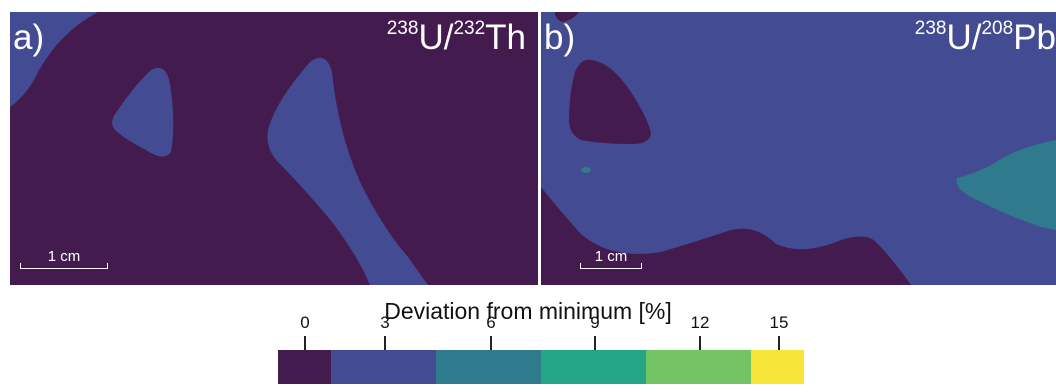  What do you see at coordinates (611, 266) in the screenshot?
I see `scale-bar-line-b` at bounding box center [611, 266].